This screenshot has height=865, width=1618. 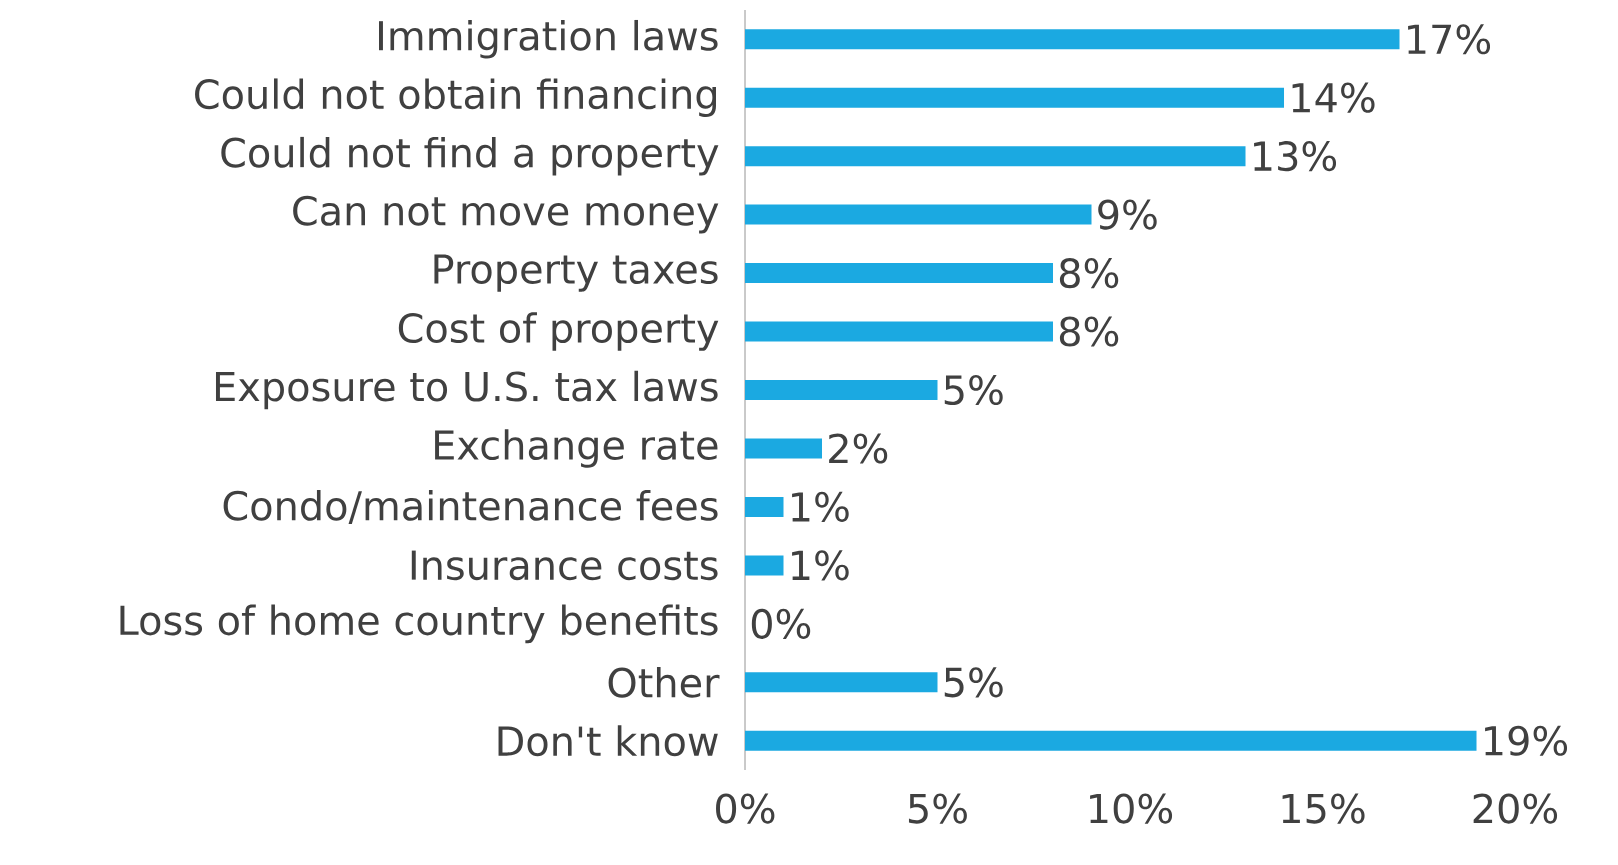 What do you see at coordinates (1333, 97) in the screenshot?
I see `data-label: 14%` at bounding box center [1333, 97].